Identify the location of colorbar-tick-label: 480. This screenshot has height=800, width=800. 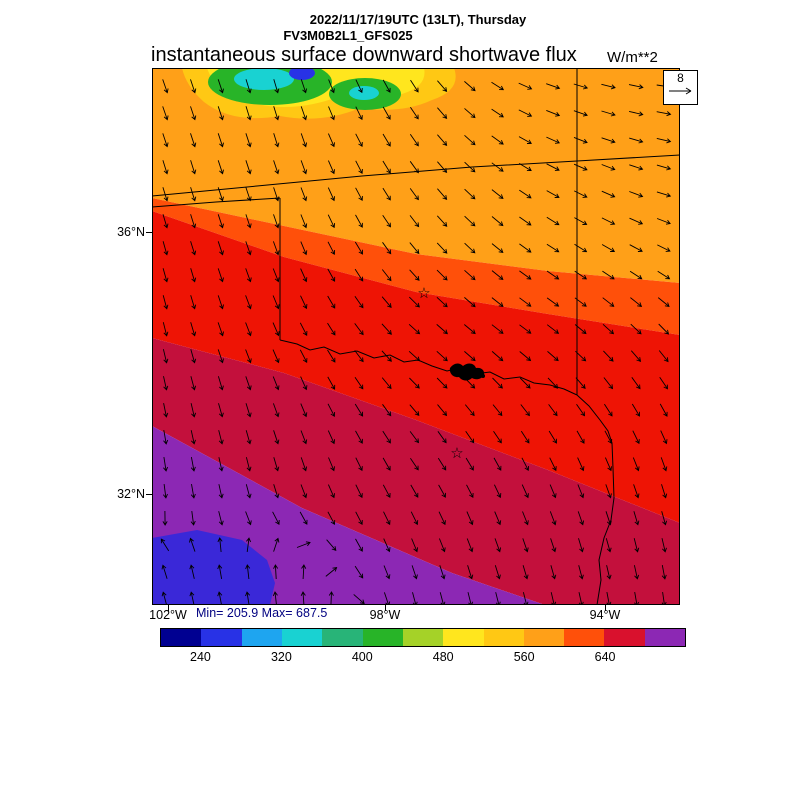
(443, 657).